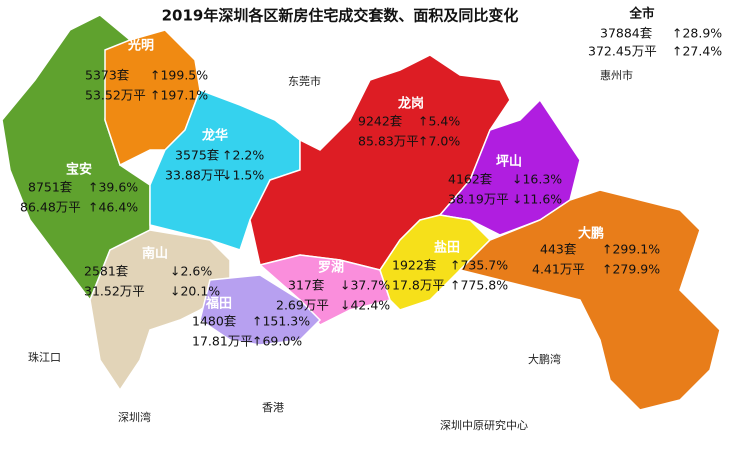 The width and height of the screenshot is (740, 450). Describe the element at coordinates (113, 187) in the screenshot. I see `district-units-change: ↑39.6%` at that location.